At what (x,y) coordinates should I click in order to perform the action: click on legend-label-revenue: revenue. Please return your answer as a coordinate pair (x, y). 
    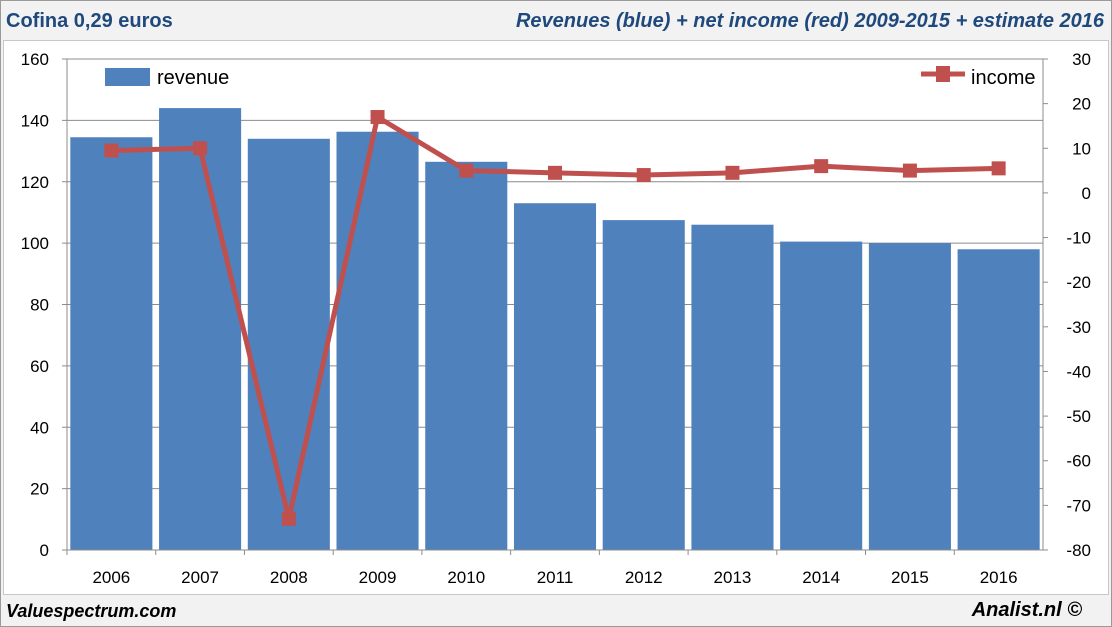
    Looking at the image, I should click on (193, 78).